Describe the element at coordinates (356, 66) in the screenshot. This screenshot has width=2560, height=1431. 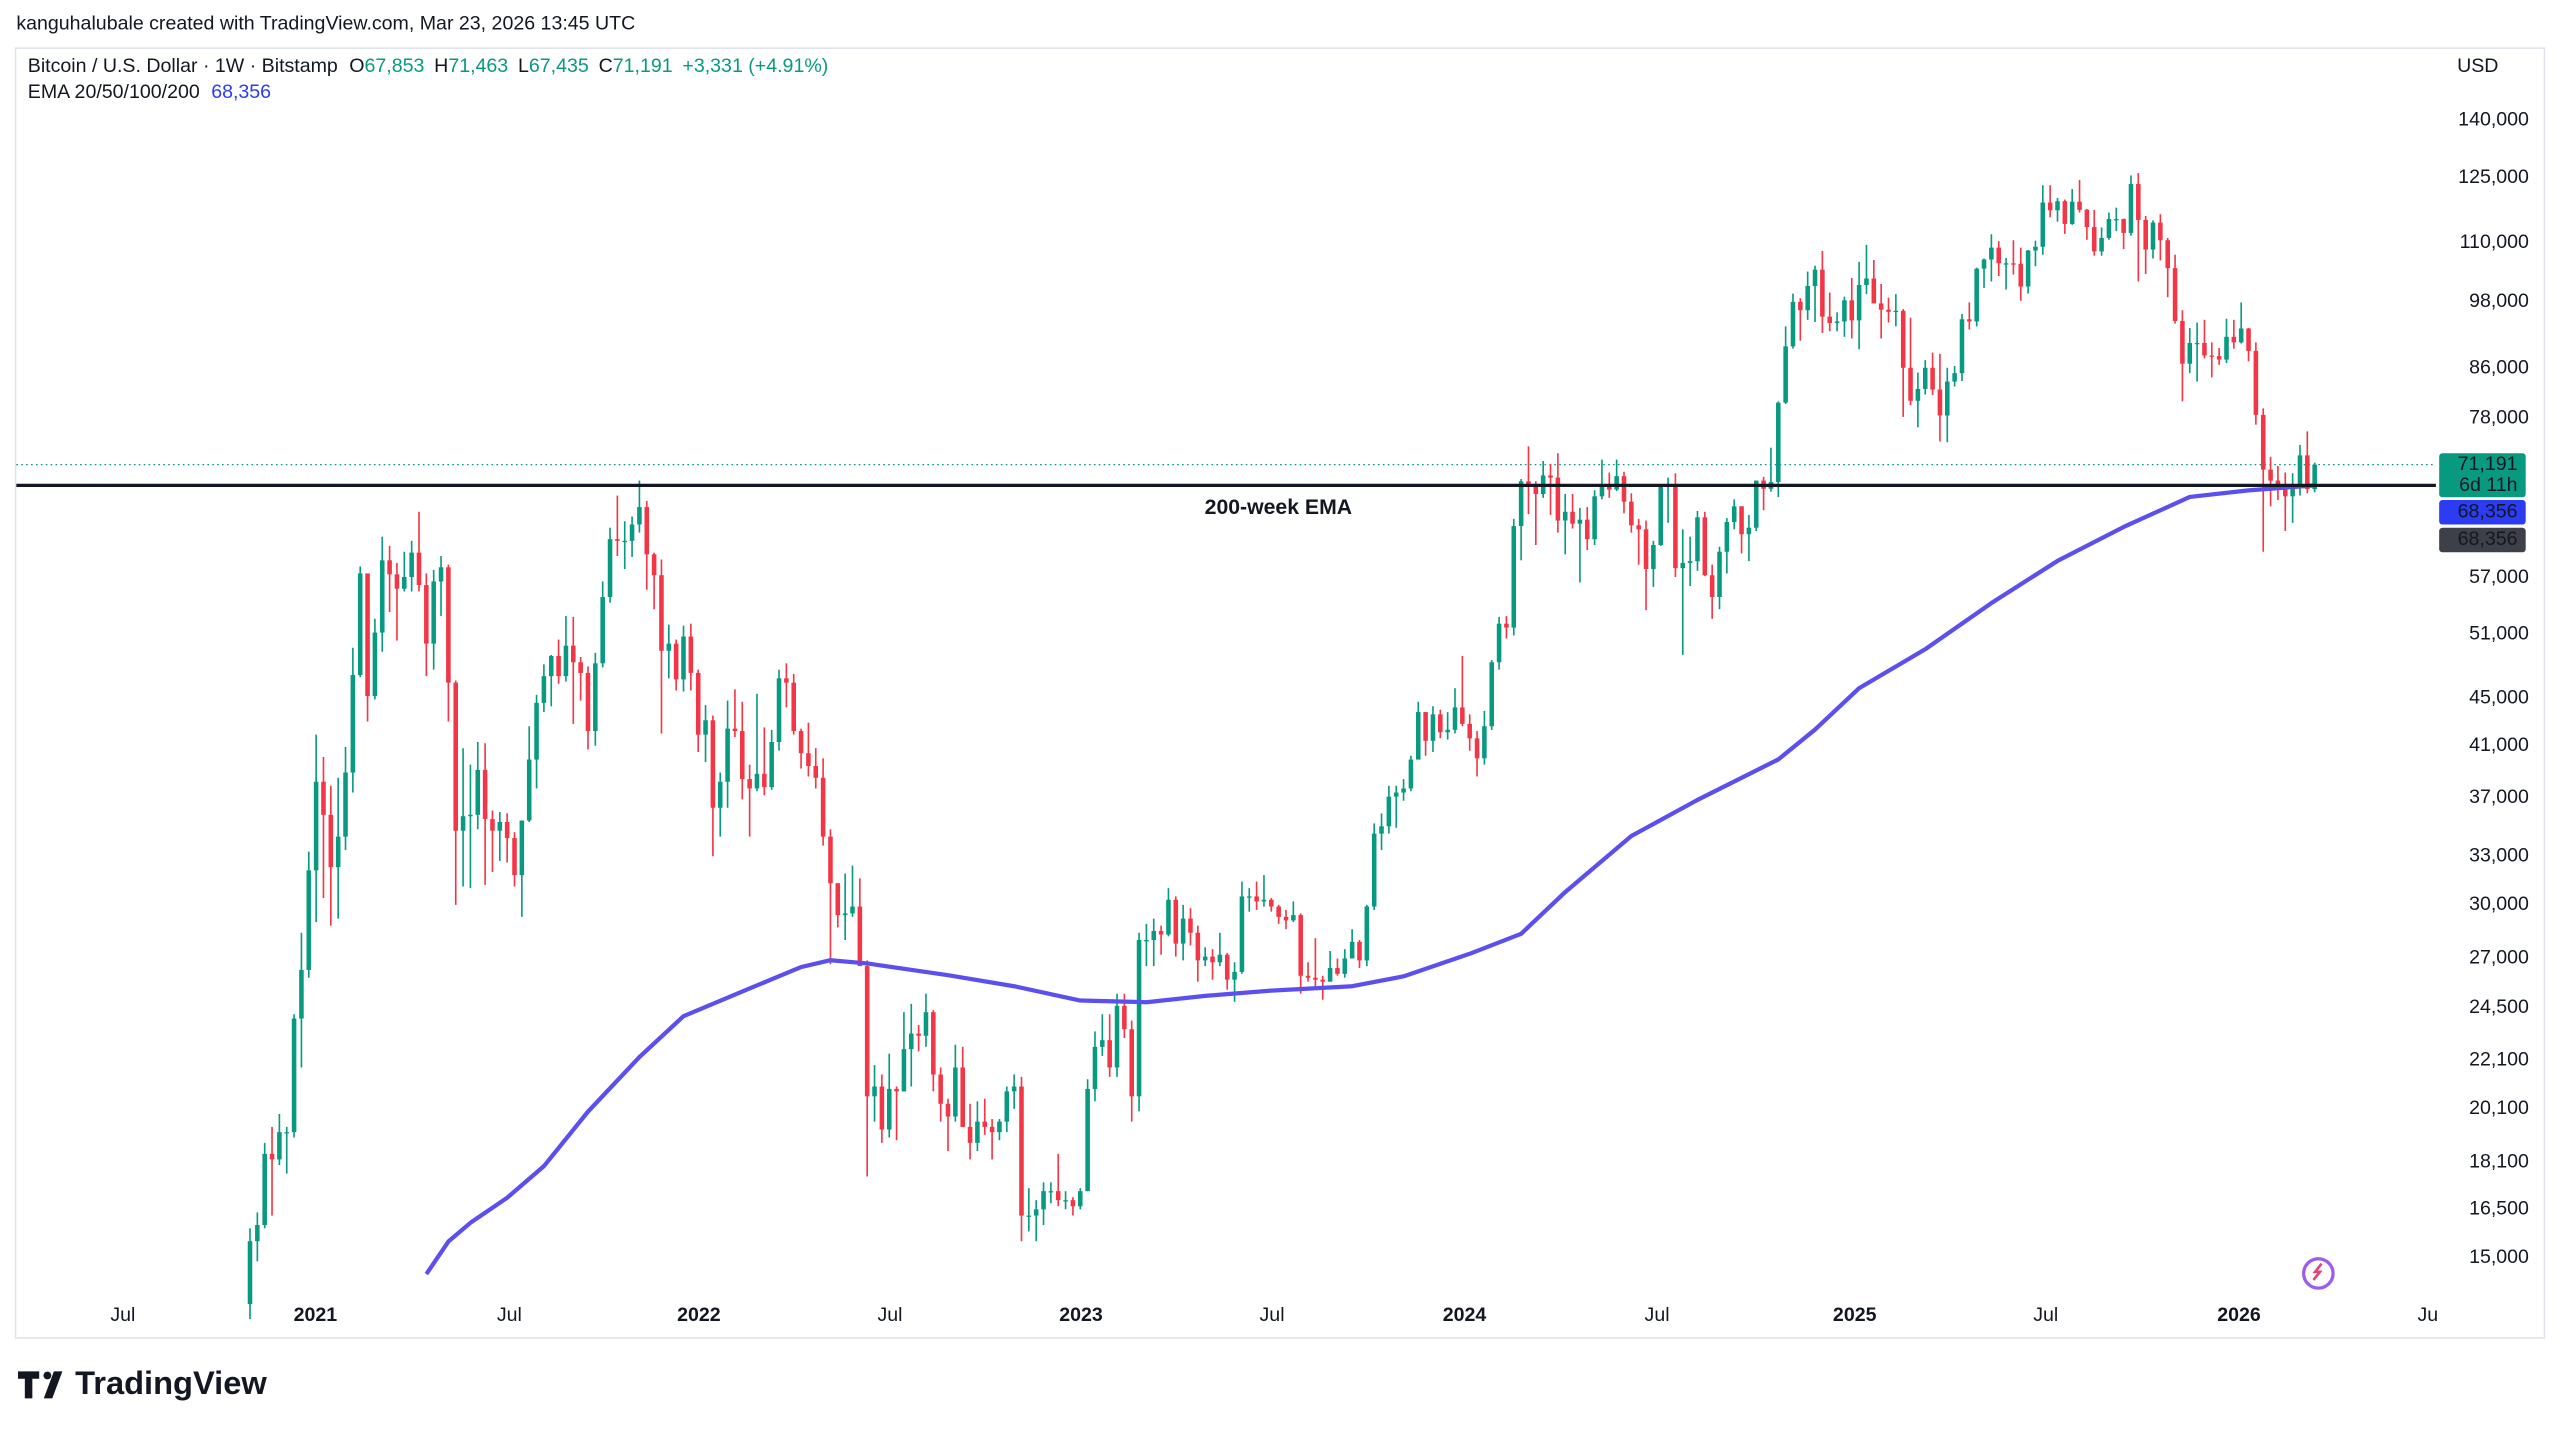
I see `ohlc-key: O` at that location.